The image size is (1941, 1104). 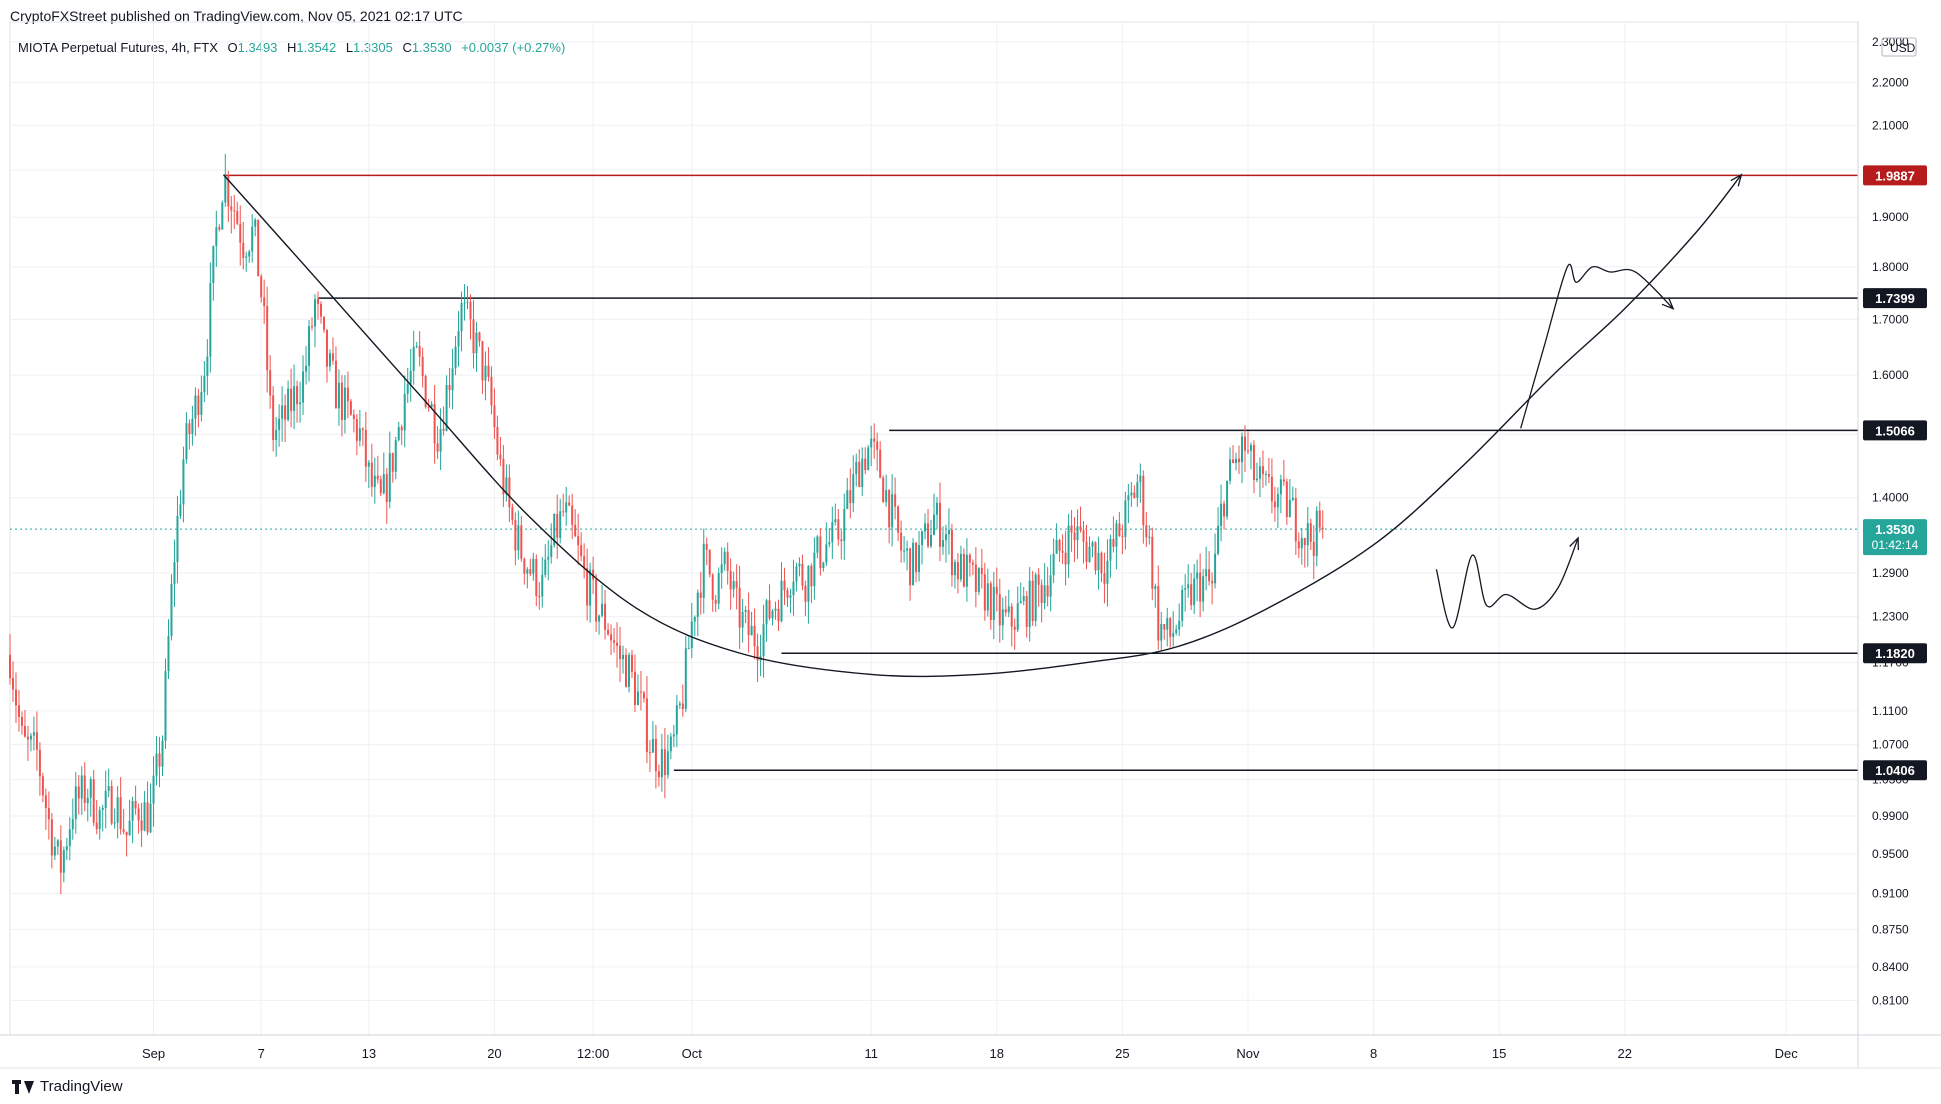 What do you see at coordinates (1890, 893) in the screenshot?
I see `price-tick-label: 0.9100` at bounding box center [1890, 893].